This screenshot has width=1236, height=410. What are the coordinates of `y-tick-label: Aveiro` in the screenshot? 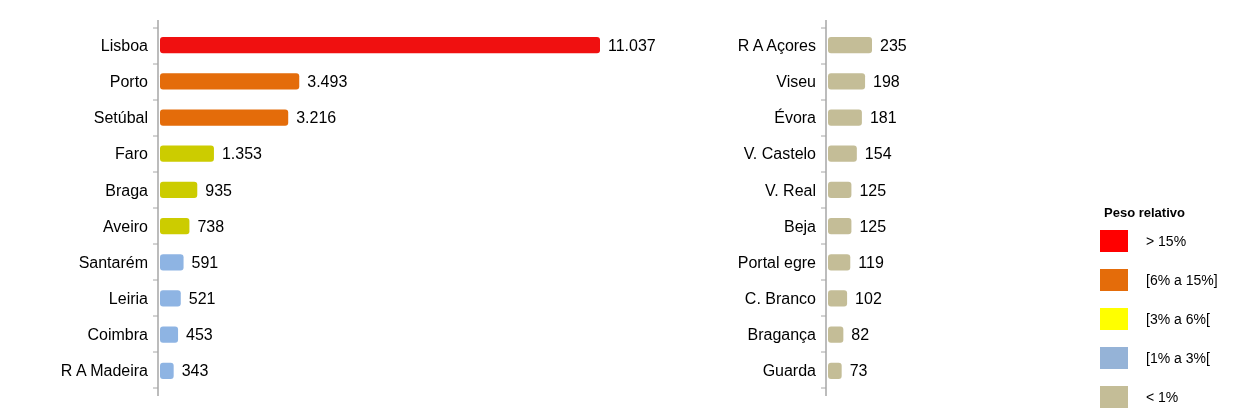 It's located at (125, 226).